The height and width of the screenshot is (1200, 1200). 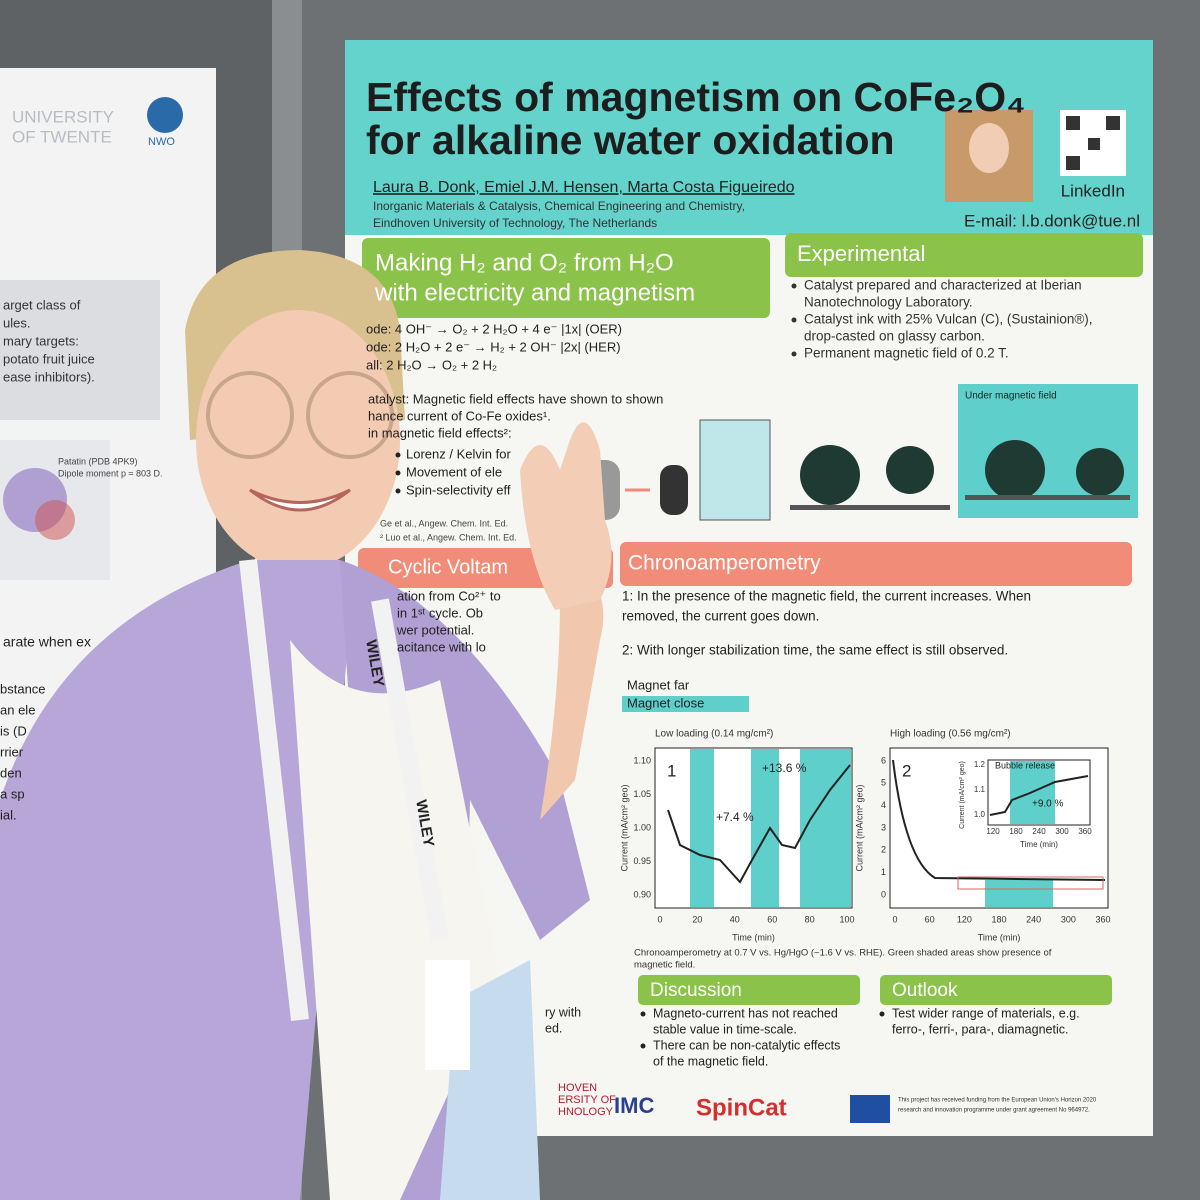 What do you see at coordinates (12, 793) in the screenshot?
I see `left-text: a sp` at bounding box center [12, 793].